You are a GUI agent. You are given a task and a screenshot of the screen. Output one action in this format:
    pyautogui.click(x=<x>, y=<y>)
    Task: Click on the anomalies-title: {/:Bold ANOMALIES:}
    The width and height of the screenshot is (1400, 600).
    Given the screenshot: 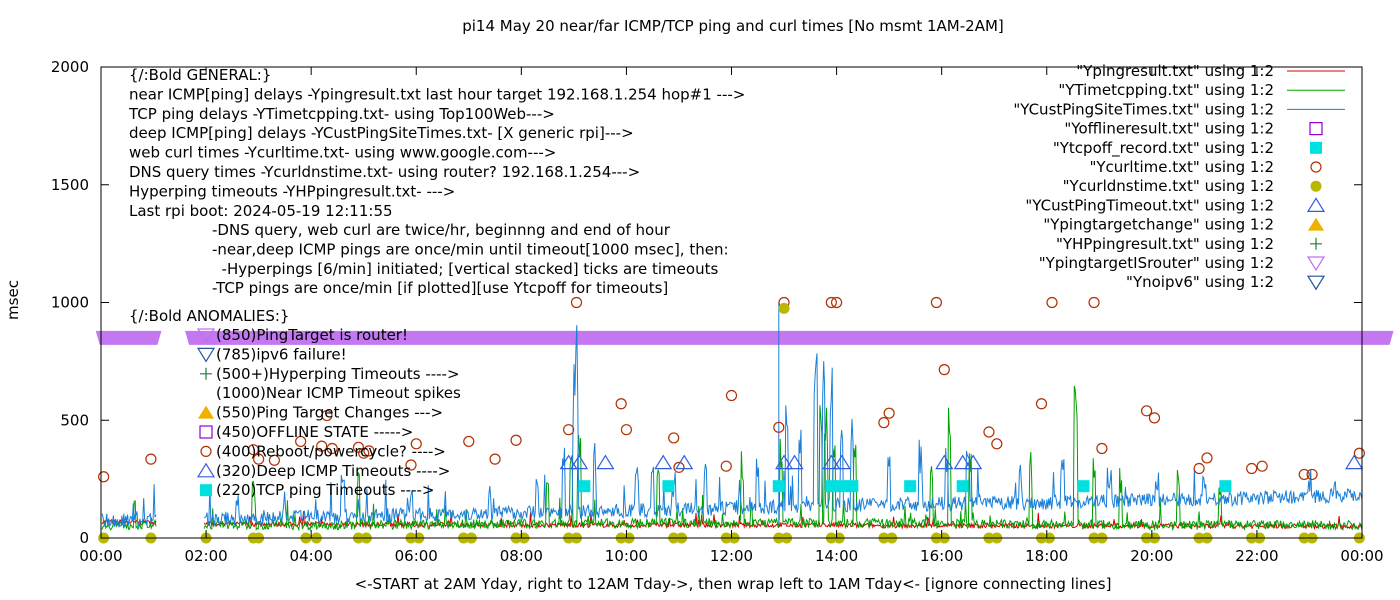 What is the action you would take?
    pyautogui.click(x=209, y=316)
    